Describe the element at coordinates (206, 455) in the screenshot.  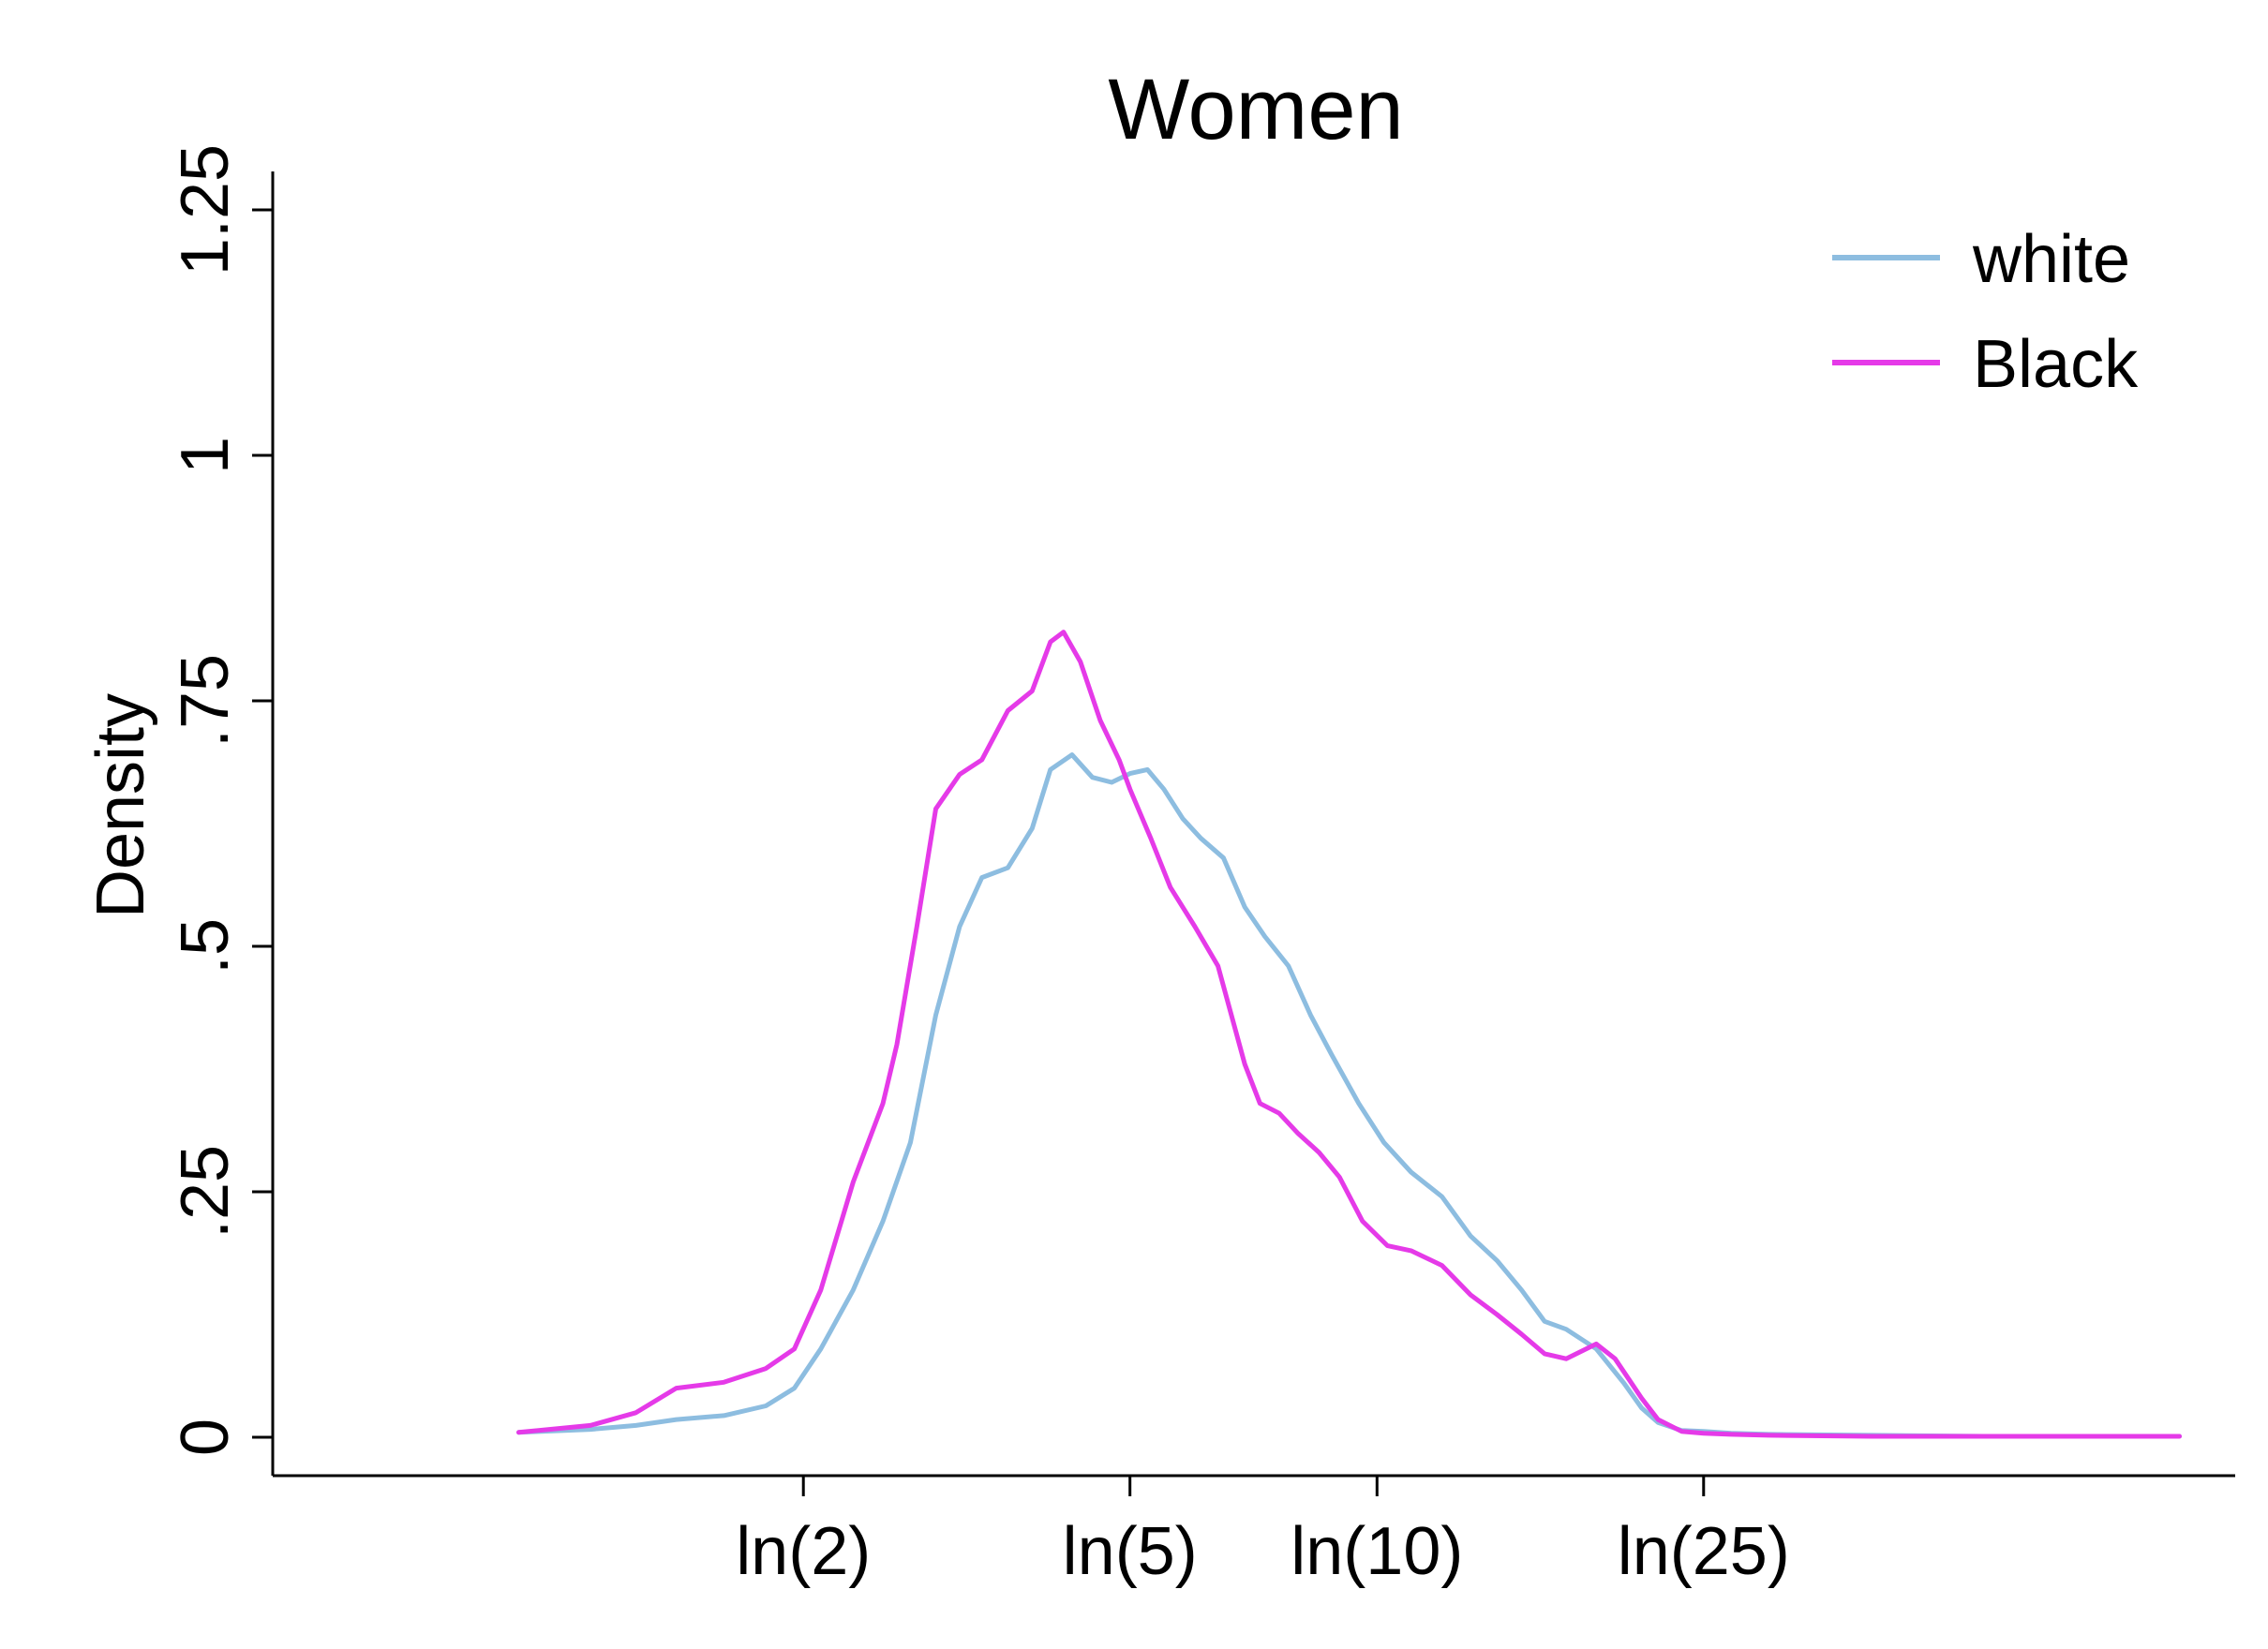
I see `y-tick-label: 1` at that location.